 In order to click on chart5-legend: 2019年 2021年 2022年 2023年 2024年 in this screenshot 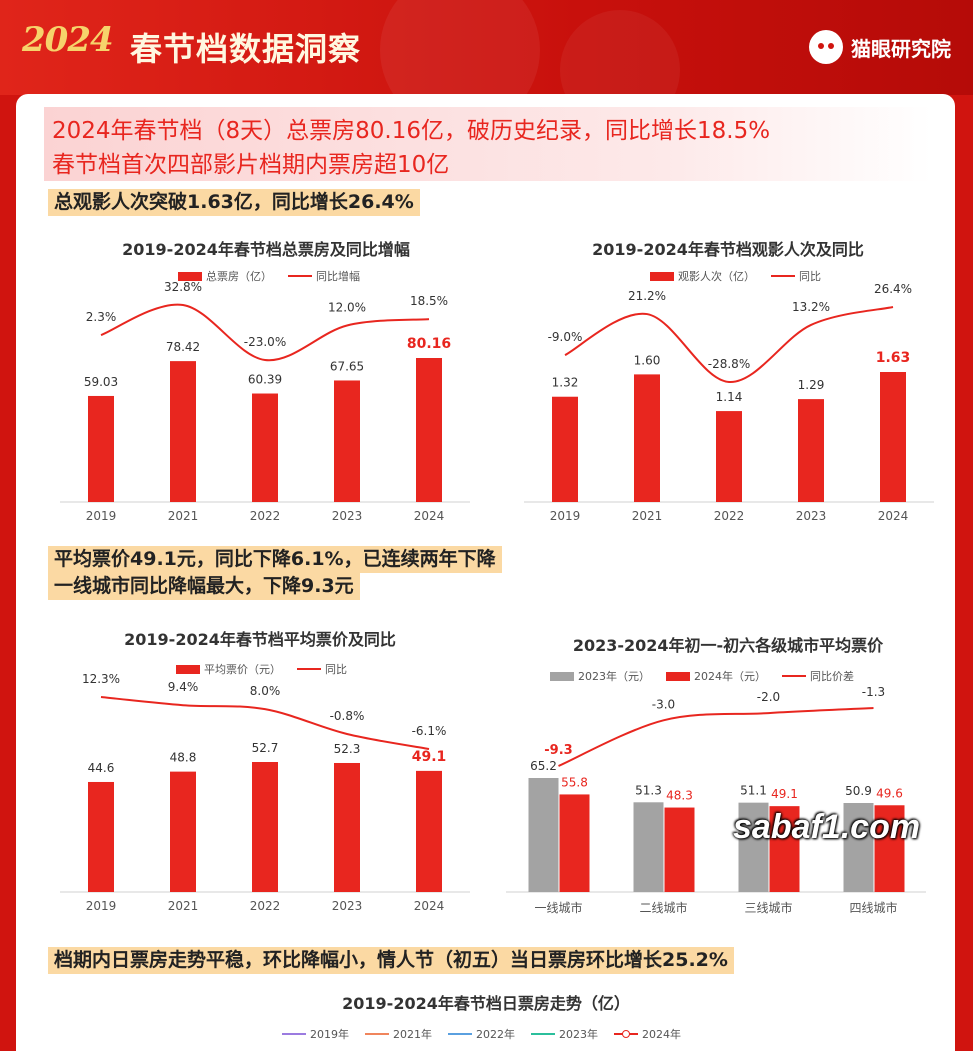, I will do `click(481, 1034)`.